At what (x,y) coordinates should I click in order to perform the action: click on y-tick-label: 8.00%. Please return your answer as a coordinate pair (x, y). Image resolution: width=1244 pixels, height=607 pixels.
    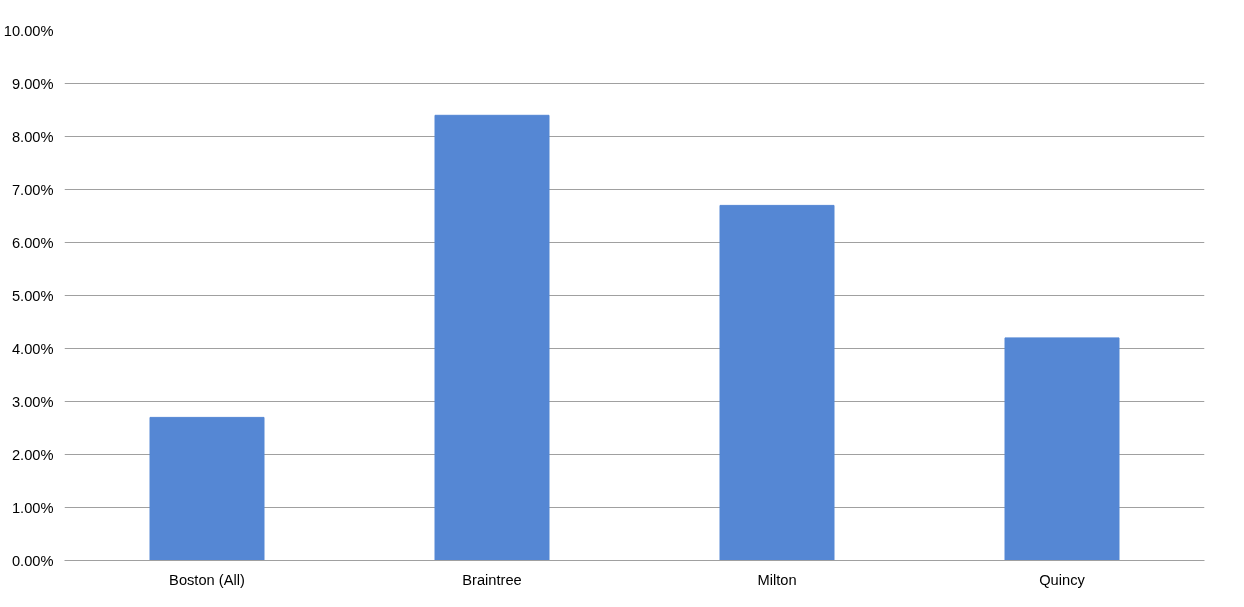
    Looking at the image, I should click on (32, 136).